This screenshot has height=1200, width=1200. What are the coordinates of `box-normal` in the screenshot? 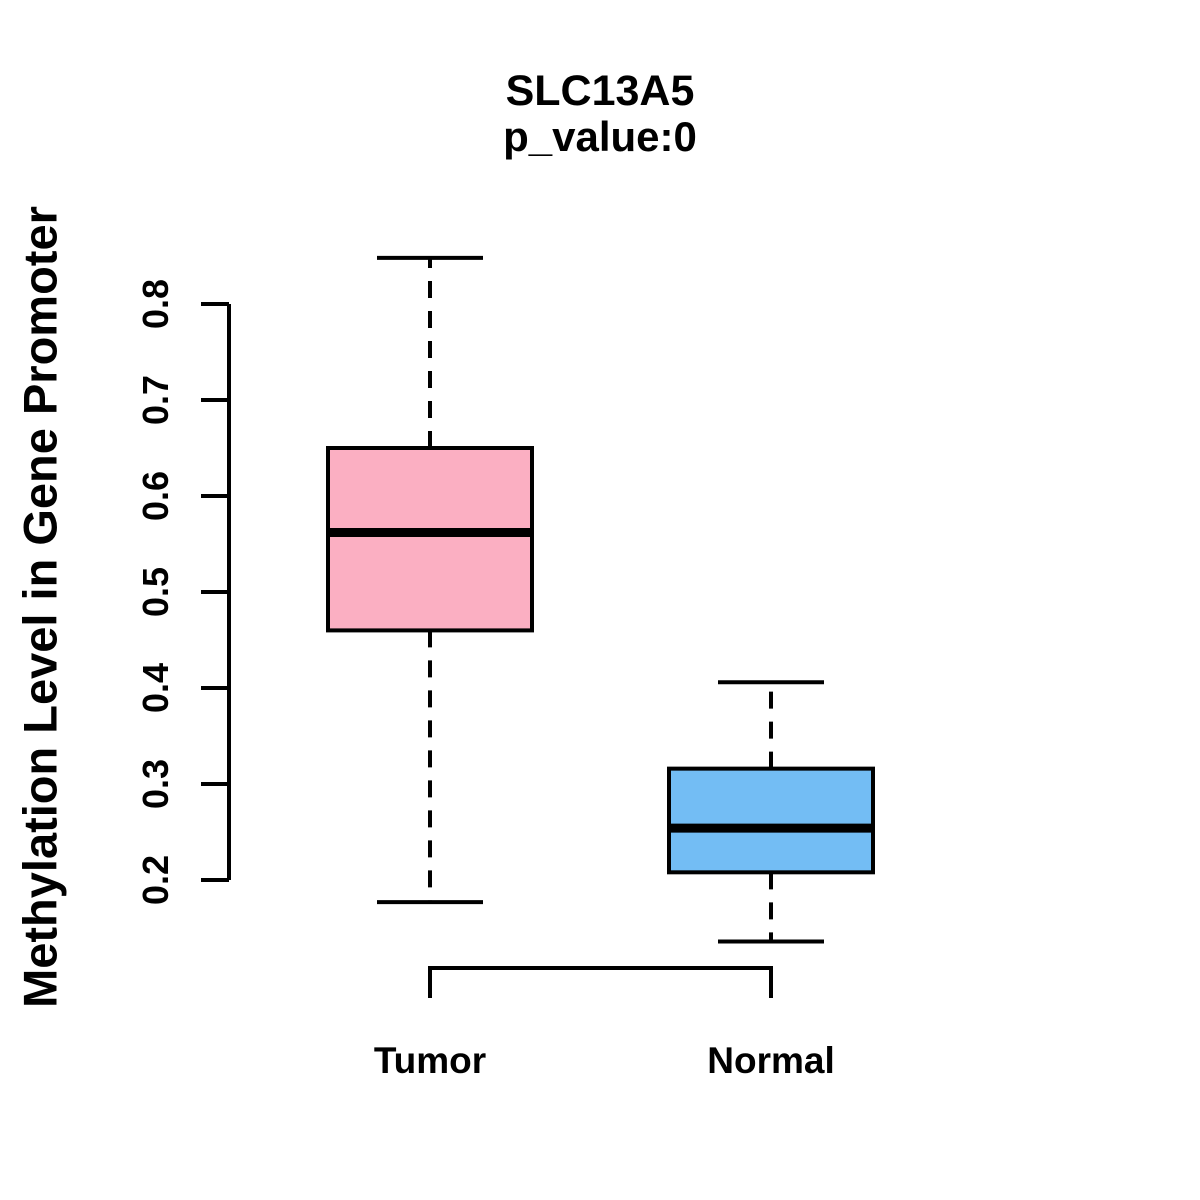 It's located at (771, 812).